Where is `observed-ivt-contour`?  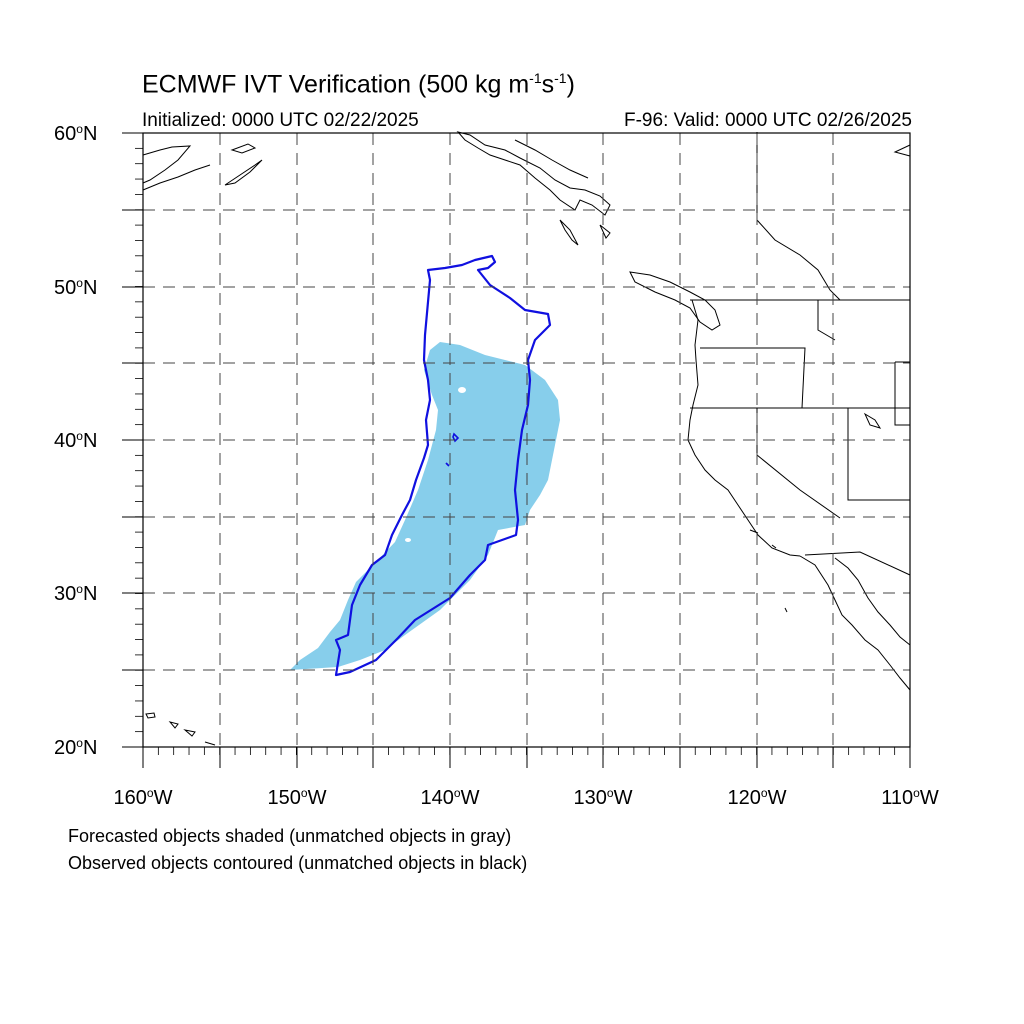 observed-ivt-contour is located at coordinates (443, 465).